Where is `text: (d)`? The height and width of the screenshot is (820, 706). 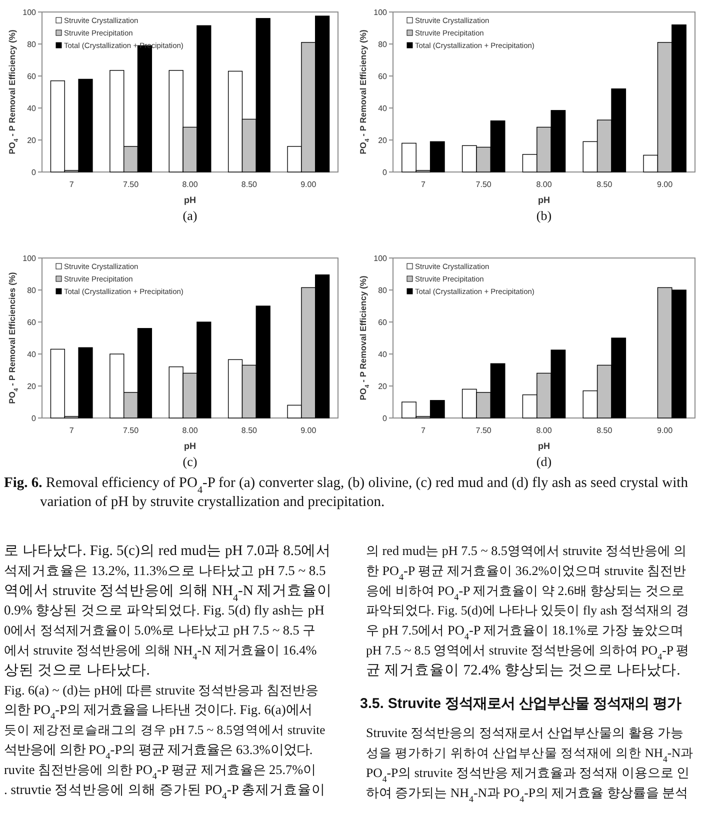
text: (d) is located at coordinates (544, 461).